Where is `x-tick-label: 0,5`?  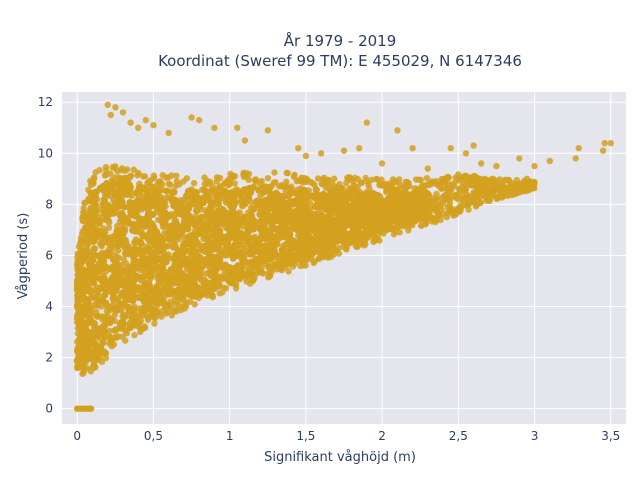 x-tick-label: 0,5 is located at coordinates (153, 436).